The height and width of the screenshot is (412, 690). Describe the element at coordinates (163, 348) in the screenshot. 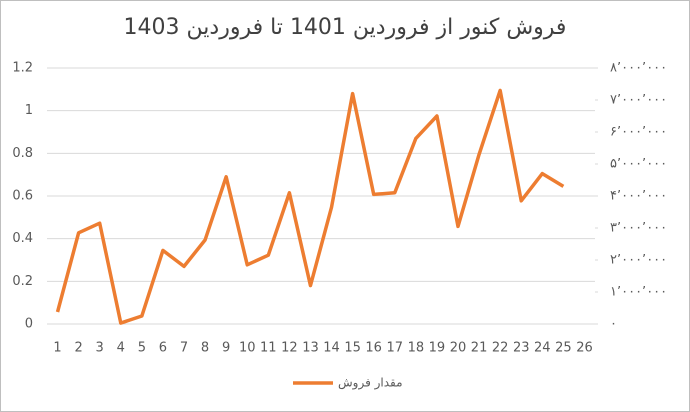

I see `x-tick-label: 6` at that location.